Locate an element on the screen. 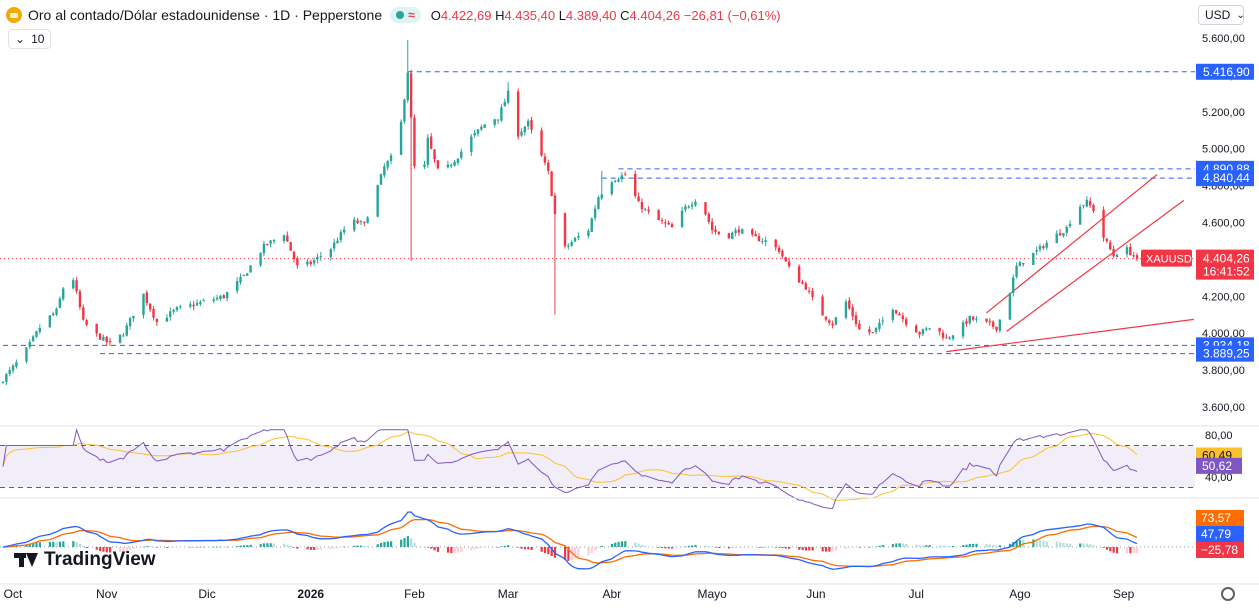 Image resolution: width=1259 pixels, height=608 pixels. price-axis-tick-label: 4.600,00 is located at coordinates (1223, 224).